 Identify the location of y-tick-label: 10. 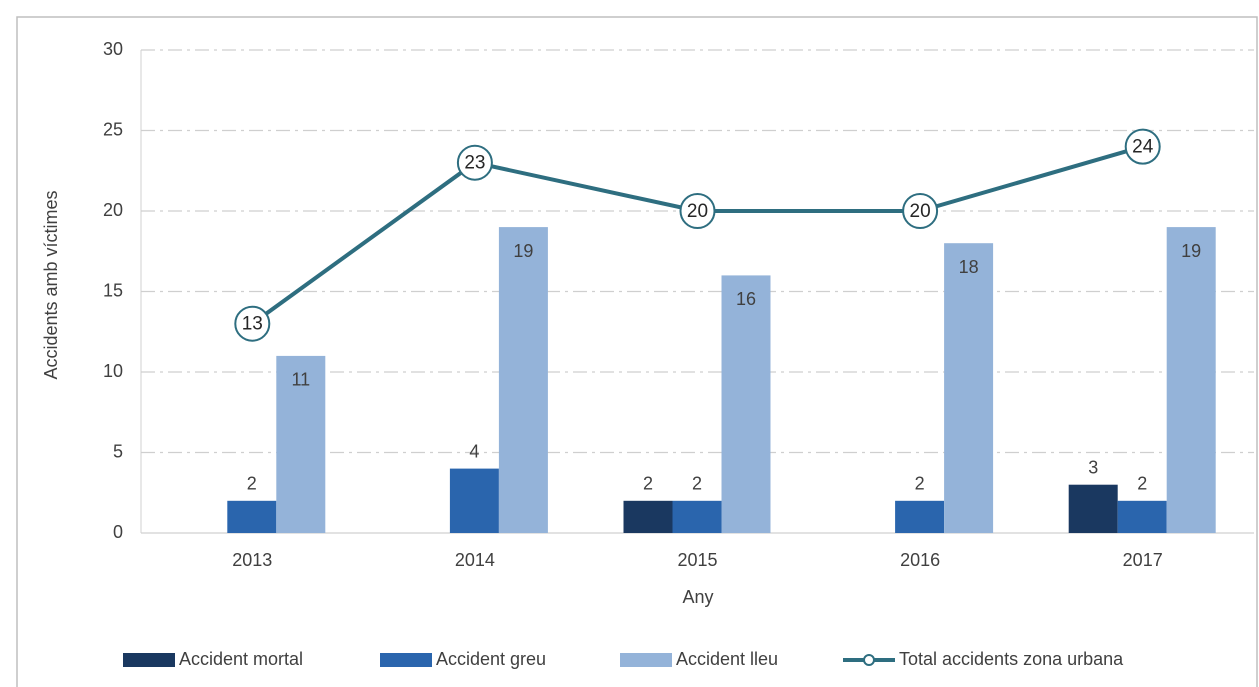
(113, 371).